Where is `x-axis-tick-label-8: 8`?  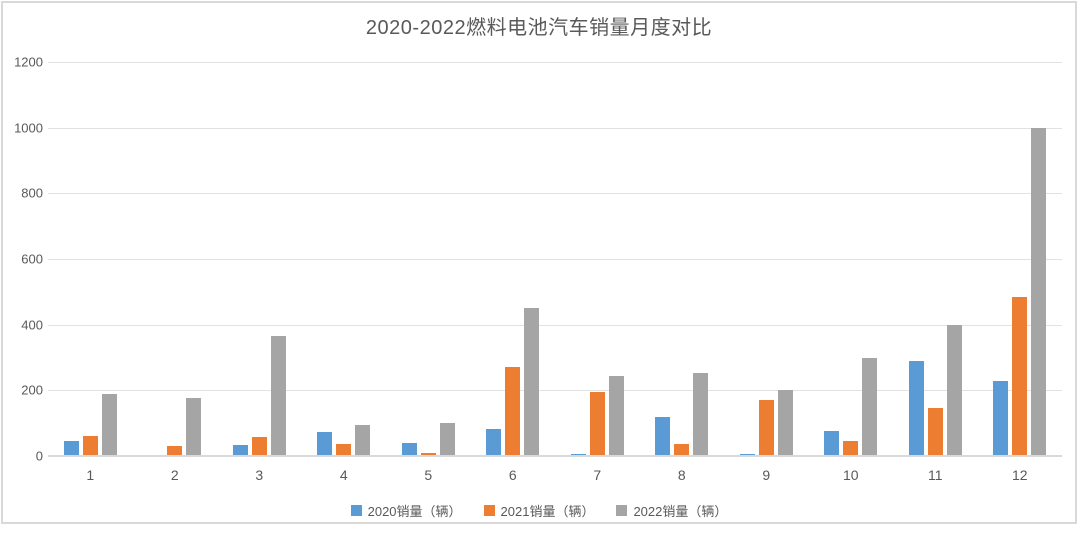
x-axis-tick-label-8: 8 is located at coordinates (681, 475).